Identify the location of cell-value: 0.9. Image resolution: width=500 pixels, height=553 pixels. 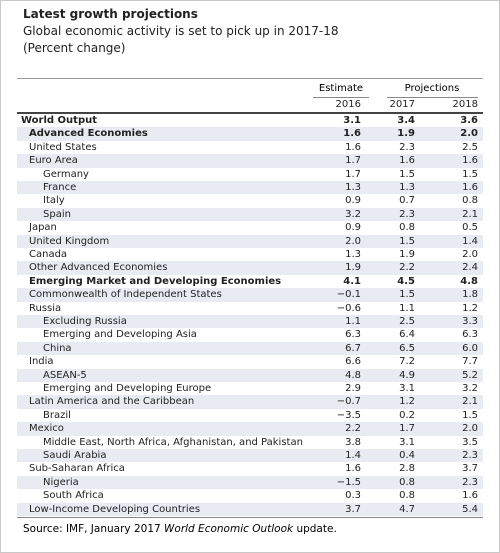
(353, 228).